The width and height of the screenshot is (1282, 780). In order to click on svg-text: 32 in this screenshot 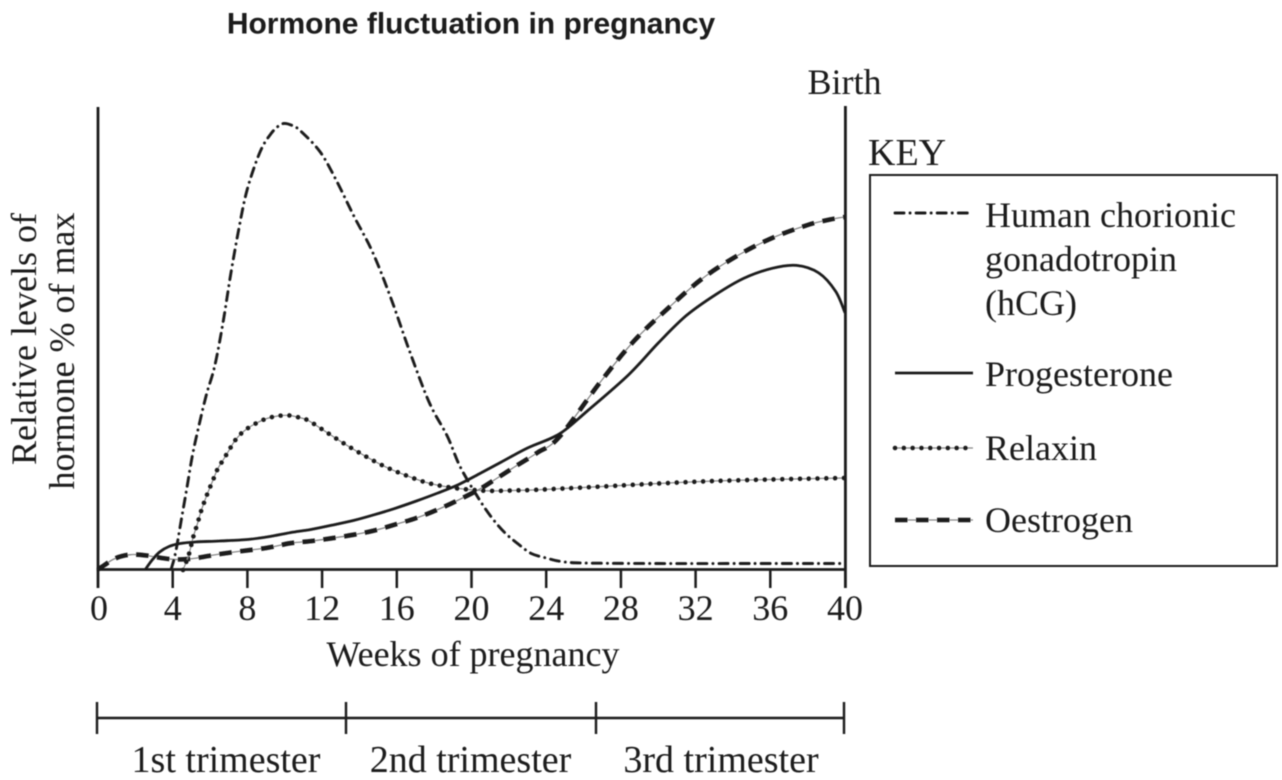, I will do `click(696, 608)`.